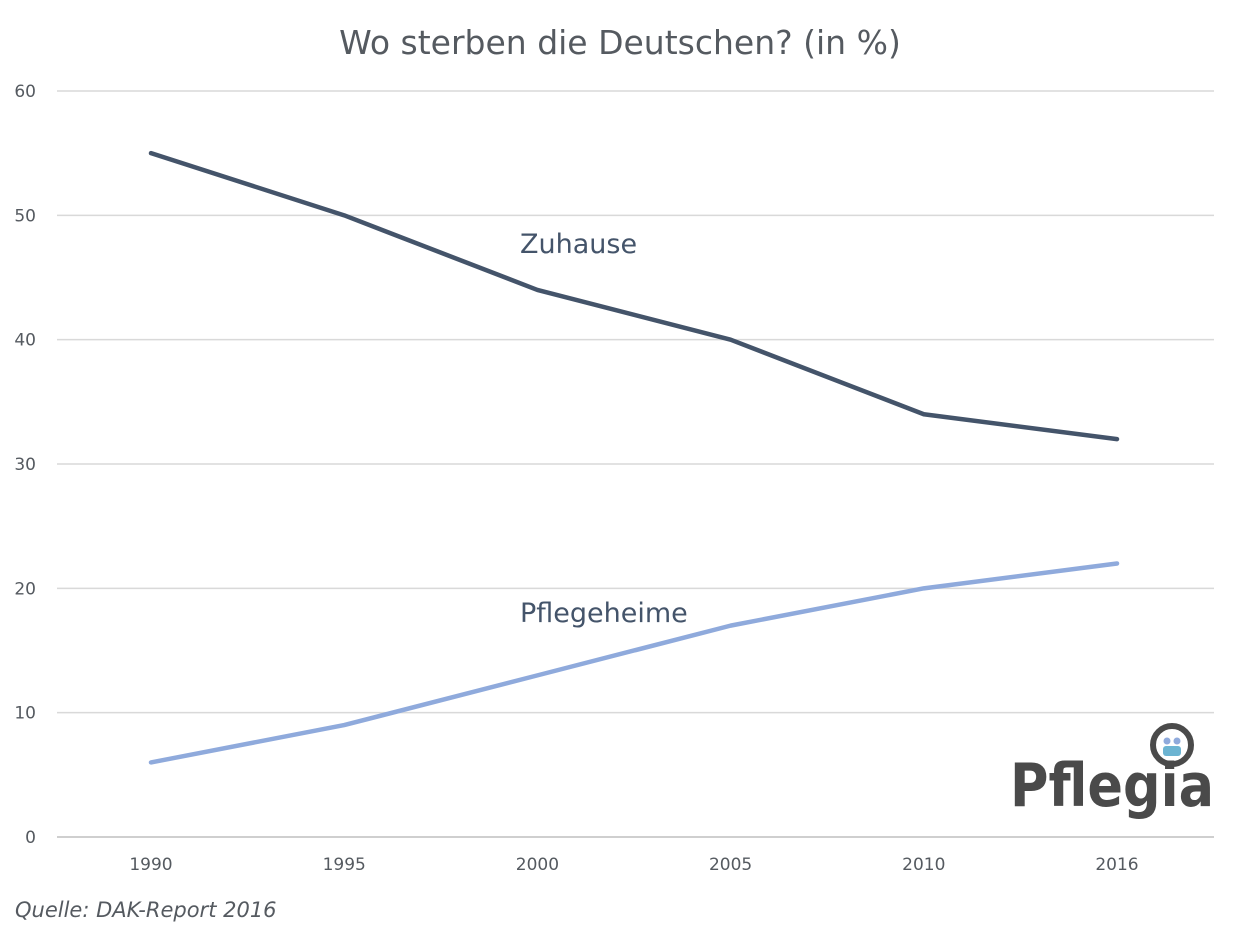 The image size is (1241, 943). I want to click on y-tick-label: 60, so click(25, 92).